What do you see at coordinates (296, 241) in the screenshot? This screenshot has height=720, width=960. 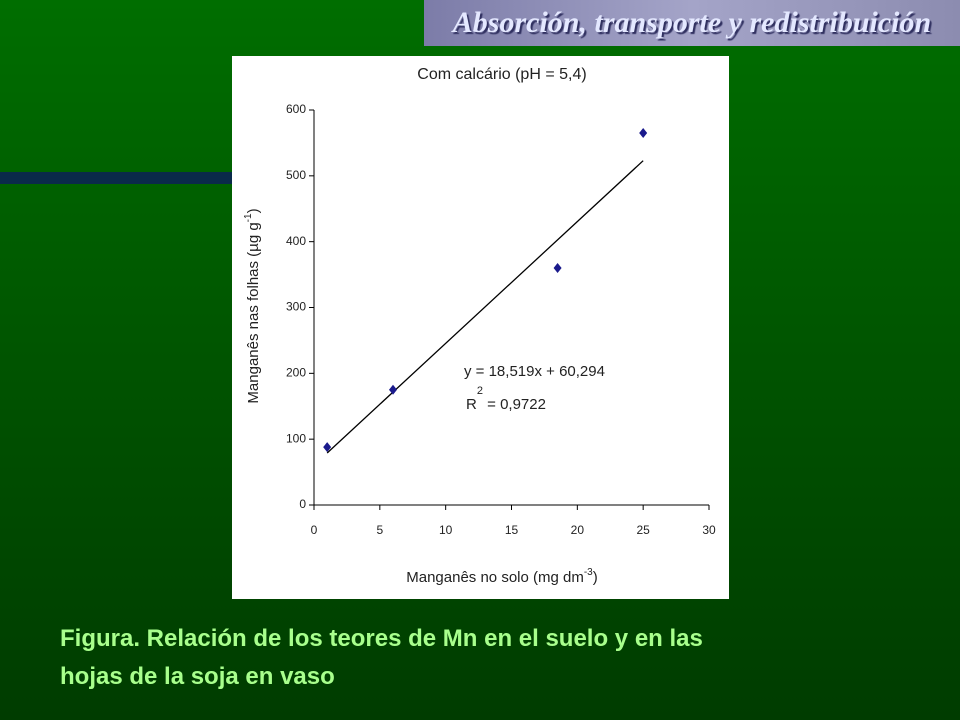 I see `y-tick-label: 400` at bounding box center [296, 241].